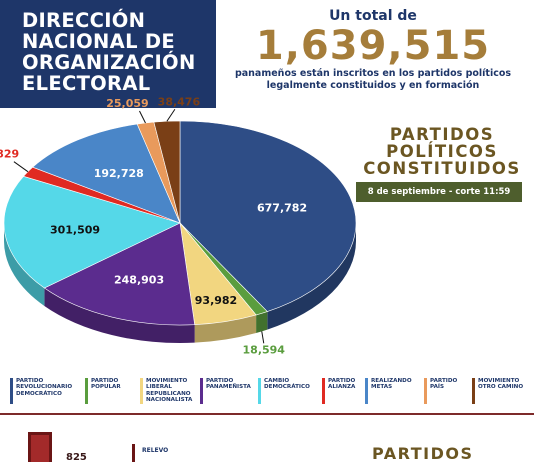 This screenshot has width=534, height=462. I want to click on relevo-swatch, so click(133, 453).